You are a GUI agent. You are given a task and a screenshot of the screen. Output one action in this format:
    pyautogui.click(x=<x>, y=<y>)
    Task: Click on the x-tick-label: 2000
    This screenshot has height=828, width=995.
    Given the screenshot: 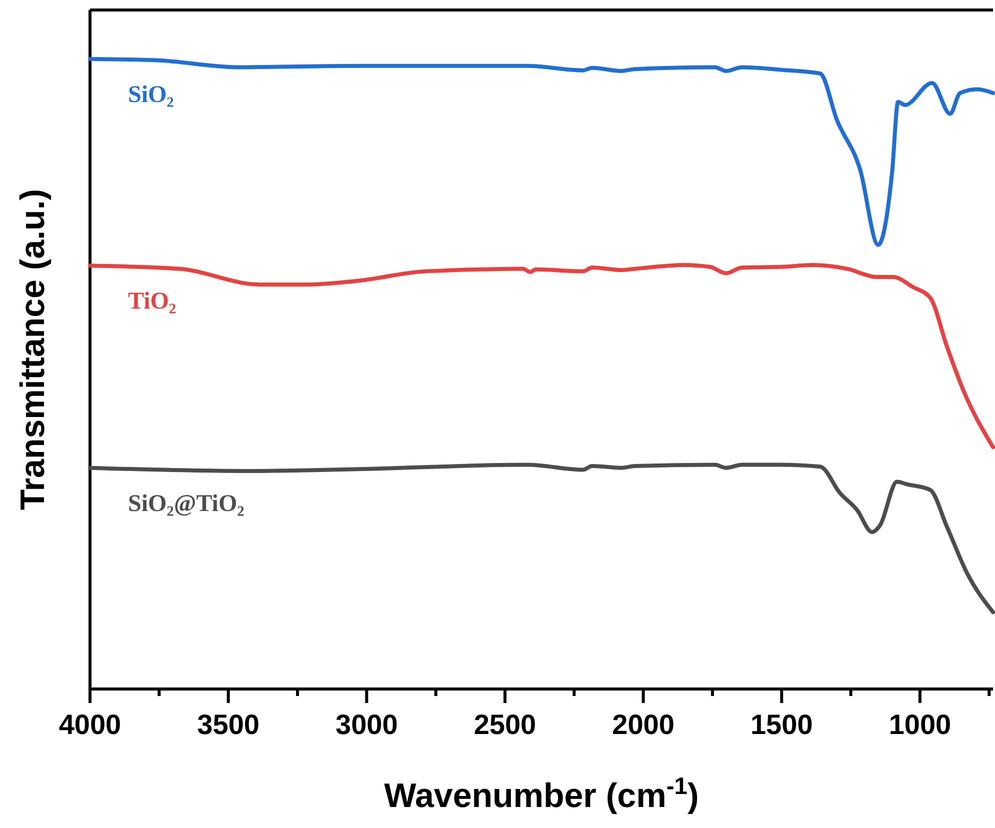 What is the action you would take?
    pyautogui.click(x=643, y=724)
    